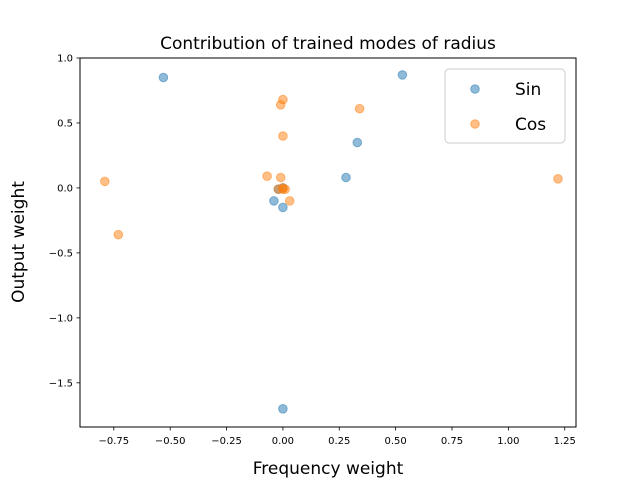 This screenshot has height=480, width=640. I want to click on x-tick-label: 0.00, so click(283, 441).